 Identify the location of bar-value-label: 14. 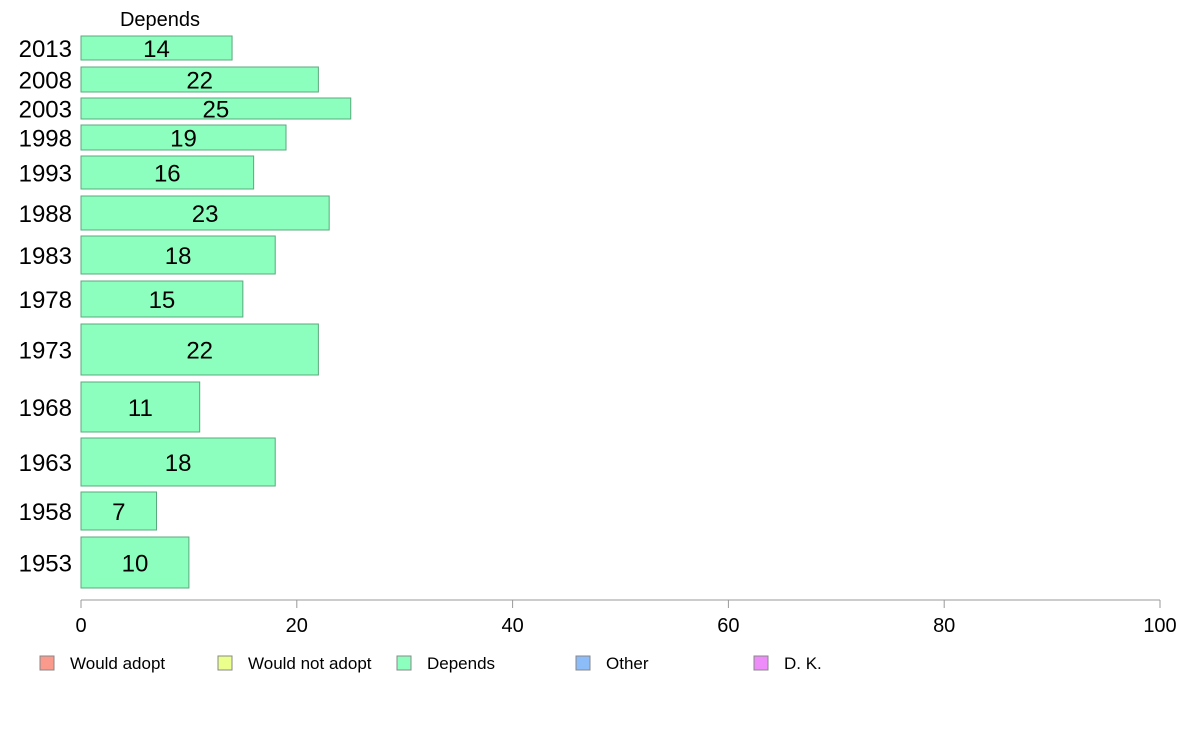
(156, 49).